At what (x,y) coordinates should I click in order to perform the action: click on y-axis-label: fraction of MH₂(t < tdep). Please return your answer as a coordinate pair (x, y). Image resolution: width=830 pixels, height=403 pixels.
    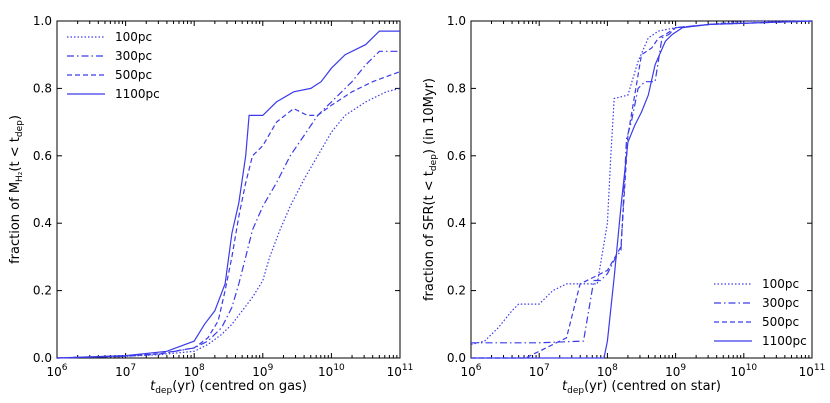
    Looking at the image, I should click on (16, 189).